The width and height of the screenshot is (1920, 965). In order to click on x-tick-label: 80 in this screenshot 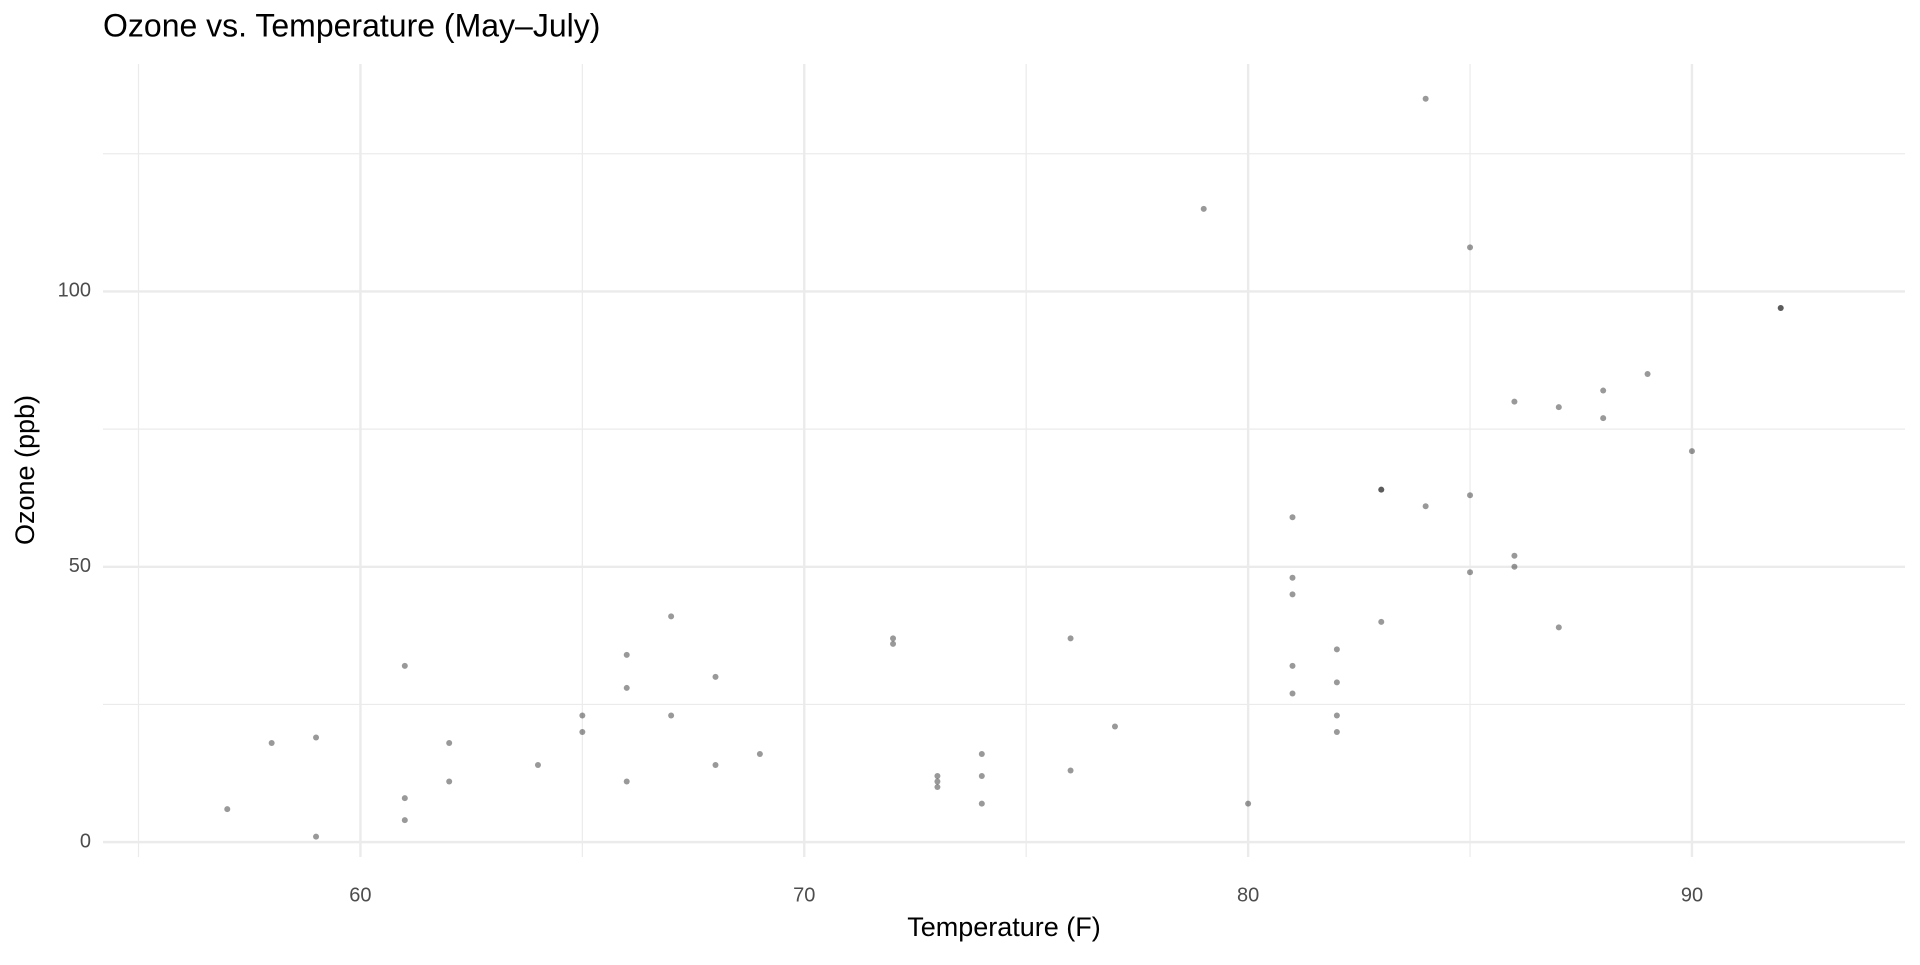, I will do `click(1248, 895)`.